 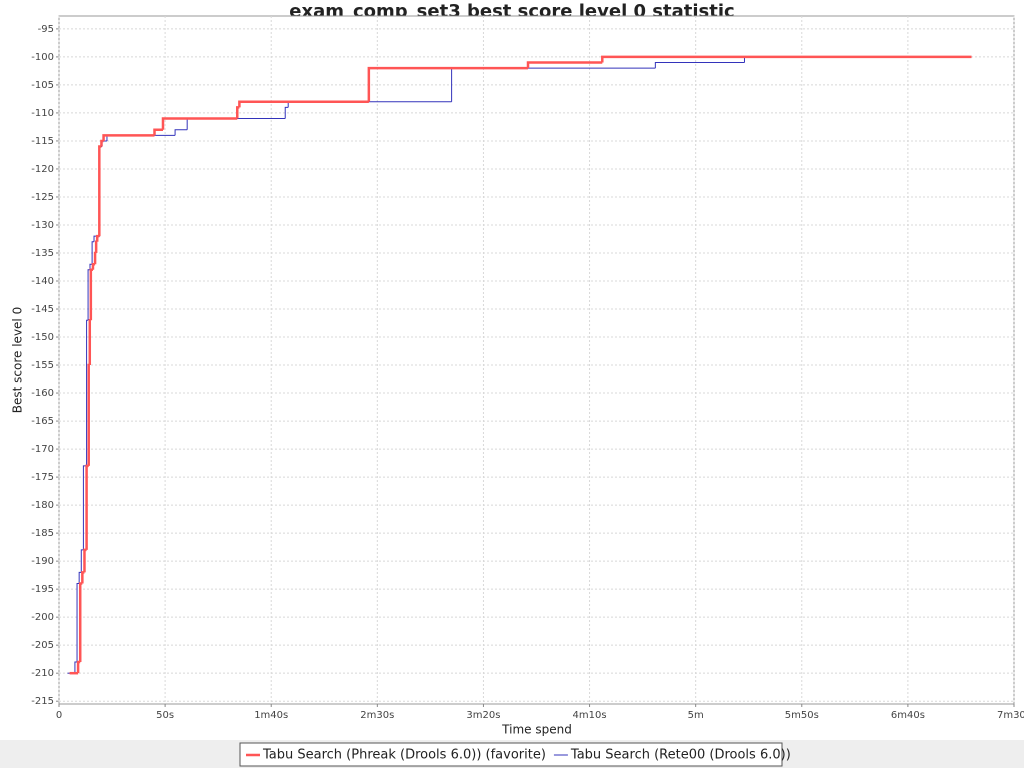 What do you see at coordinates (42, 169) in the screenshot?
I see `y-tick-label: -120` at bounding box center [42, 169].